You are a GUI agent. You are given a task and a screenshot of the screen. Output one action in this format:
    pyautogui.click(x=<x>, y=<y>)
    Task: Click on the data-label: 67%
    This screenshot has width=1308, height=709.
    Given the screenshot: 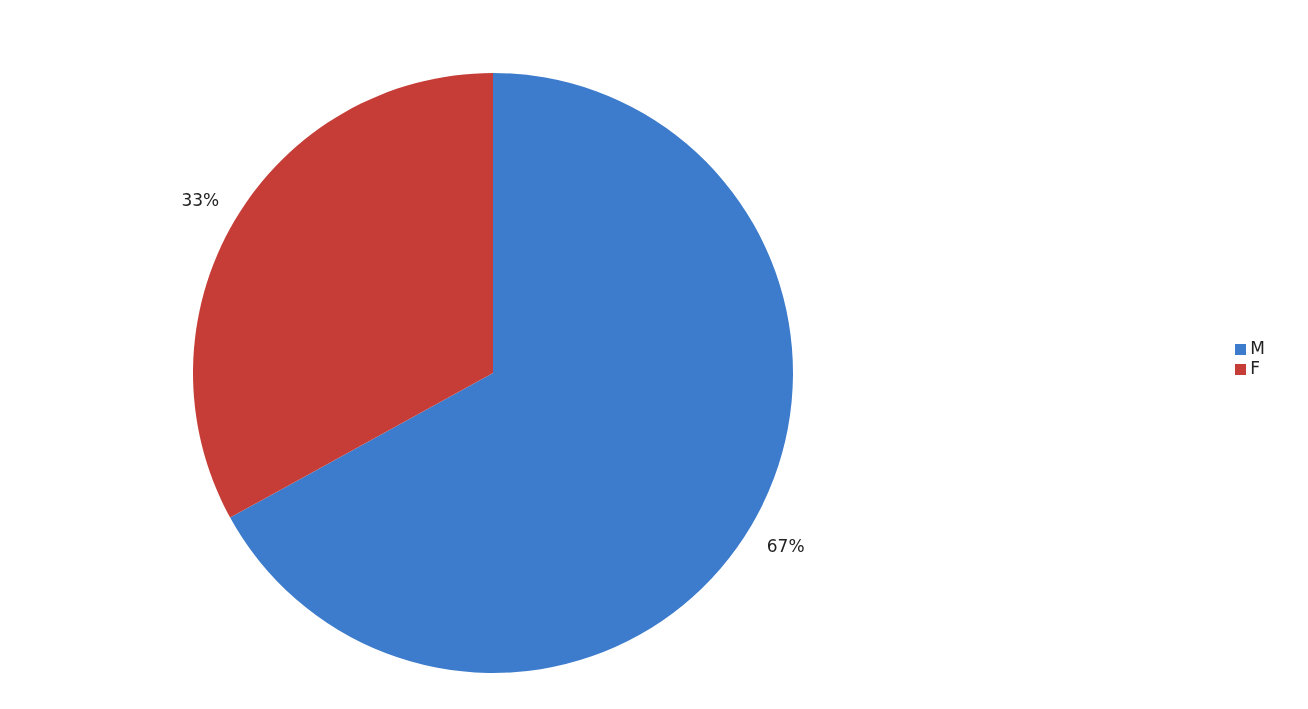 What is the action you would take?
    pyautogui.click(x=785, y=546)
    